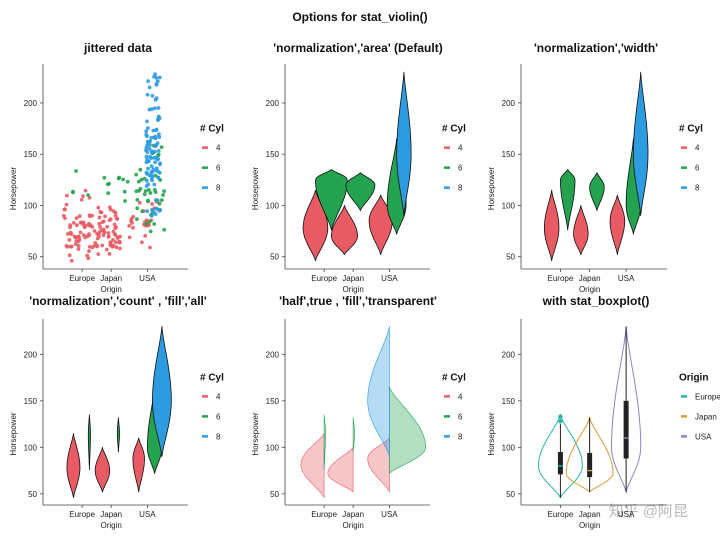 This screenshot has height=540, width=720. I want to click on y-axis-label: Horsepower, so click(13, 433).